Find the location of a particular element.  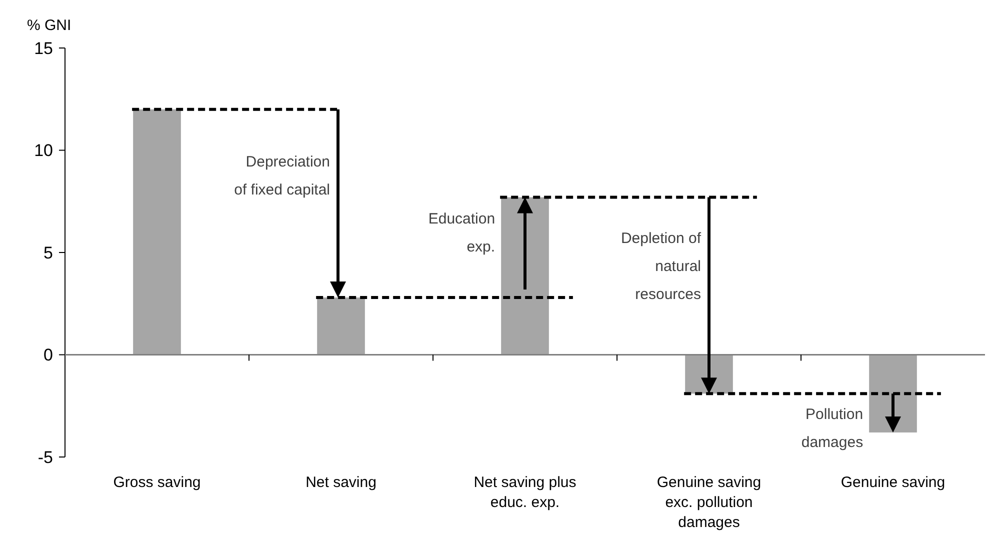

annotation: Education exp. is located at coordinates (462, 233).